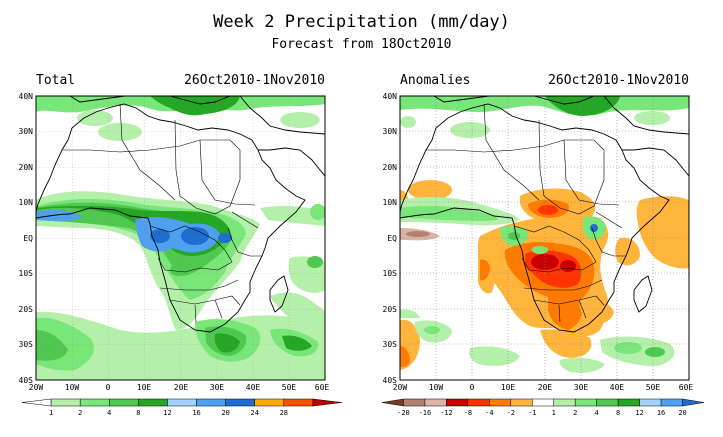 The height and width of the screenshot is (437, 723). Describe the element at coordinates (361, 22) in the screenshot. I see `page-title: Week 2 Precipitation (mm/day)` at that location.